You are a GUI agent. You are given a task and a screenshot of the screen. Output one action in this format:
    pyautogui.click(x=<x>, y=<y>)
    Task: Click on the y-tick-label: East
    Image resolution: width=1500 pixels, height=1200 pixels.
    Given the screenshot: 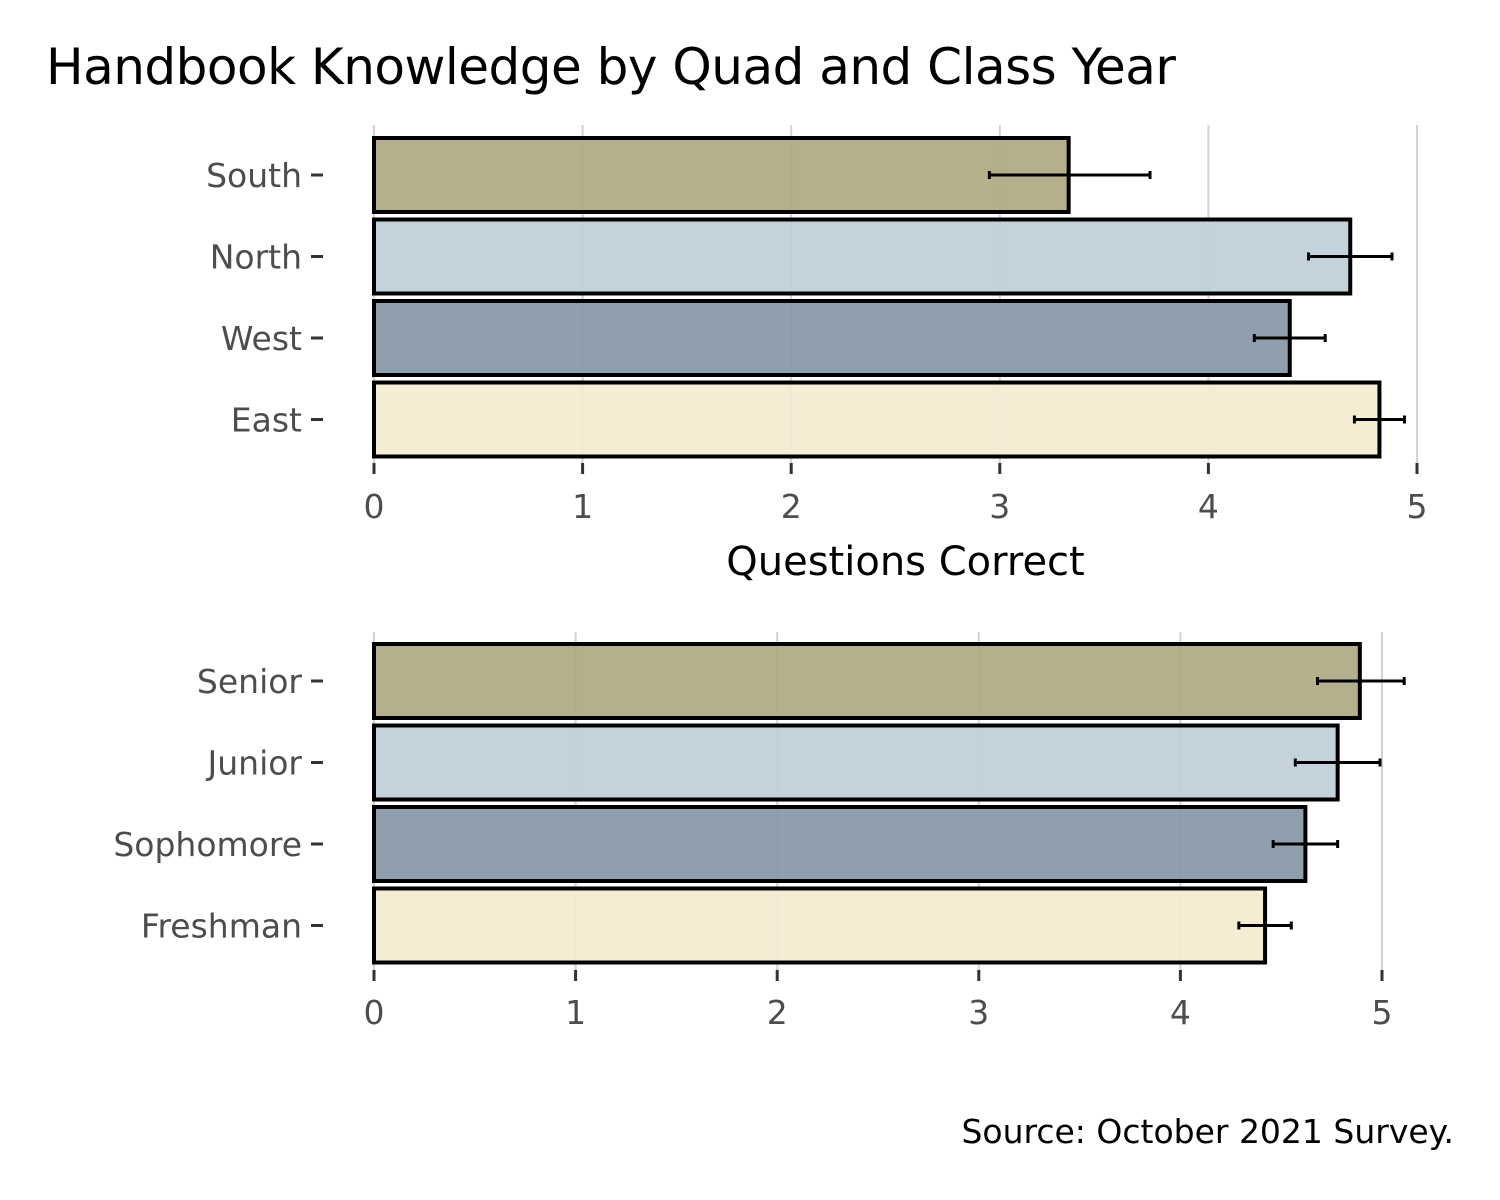 What is the action you would take?
    pyautogui.click(x=266, y=420)
    